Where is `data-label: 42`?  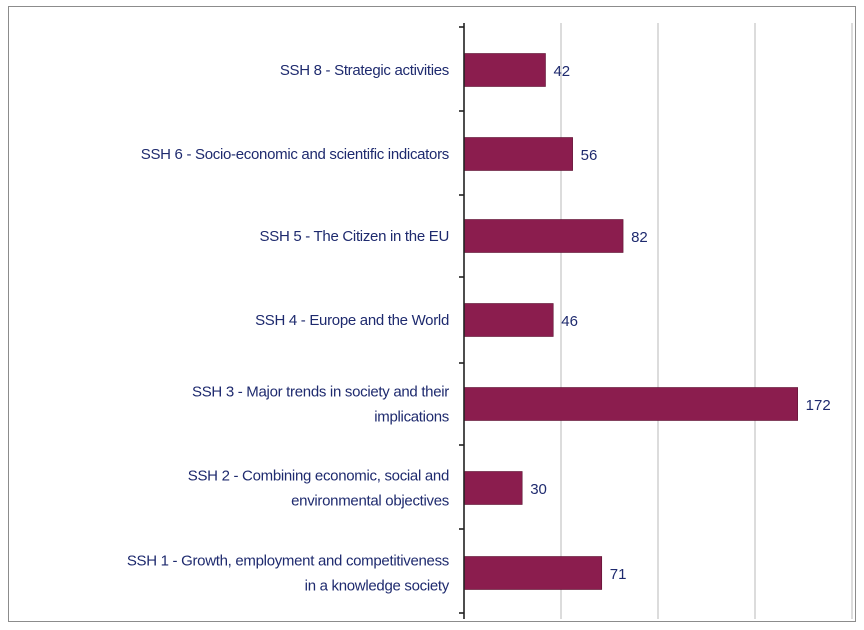 data-label: 42 is located at coordinates (561, 71).